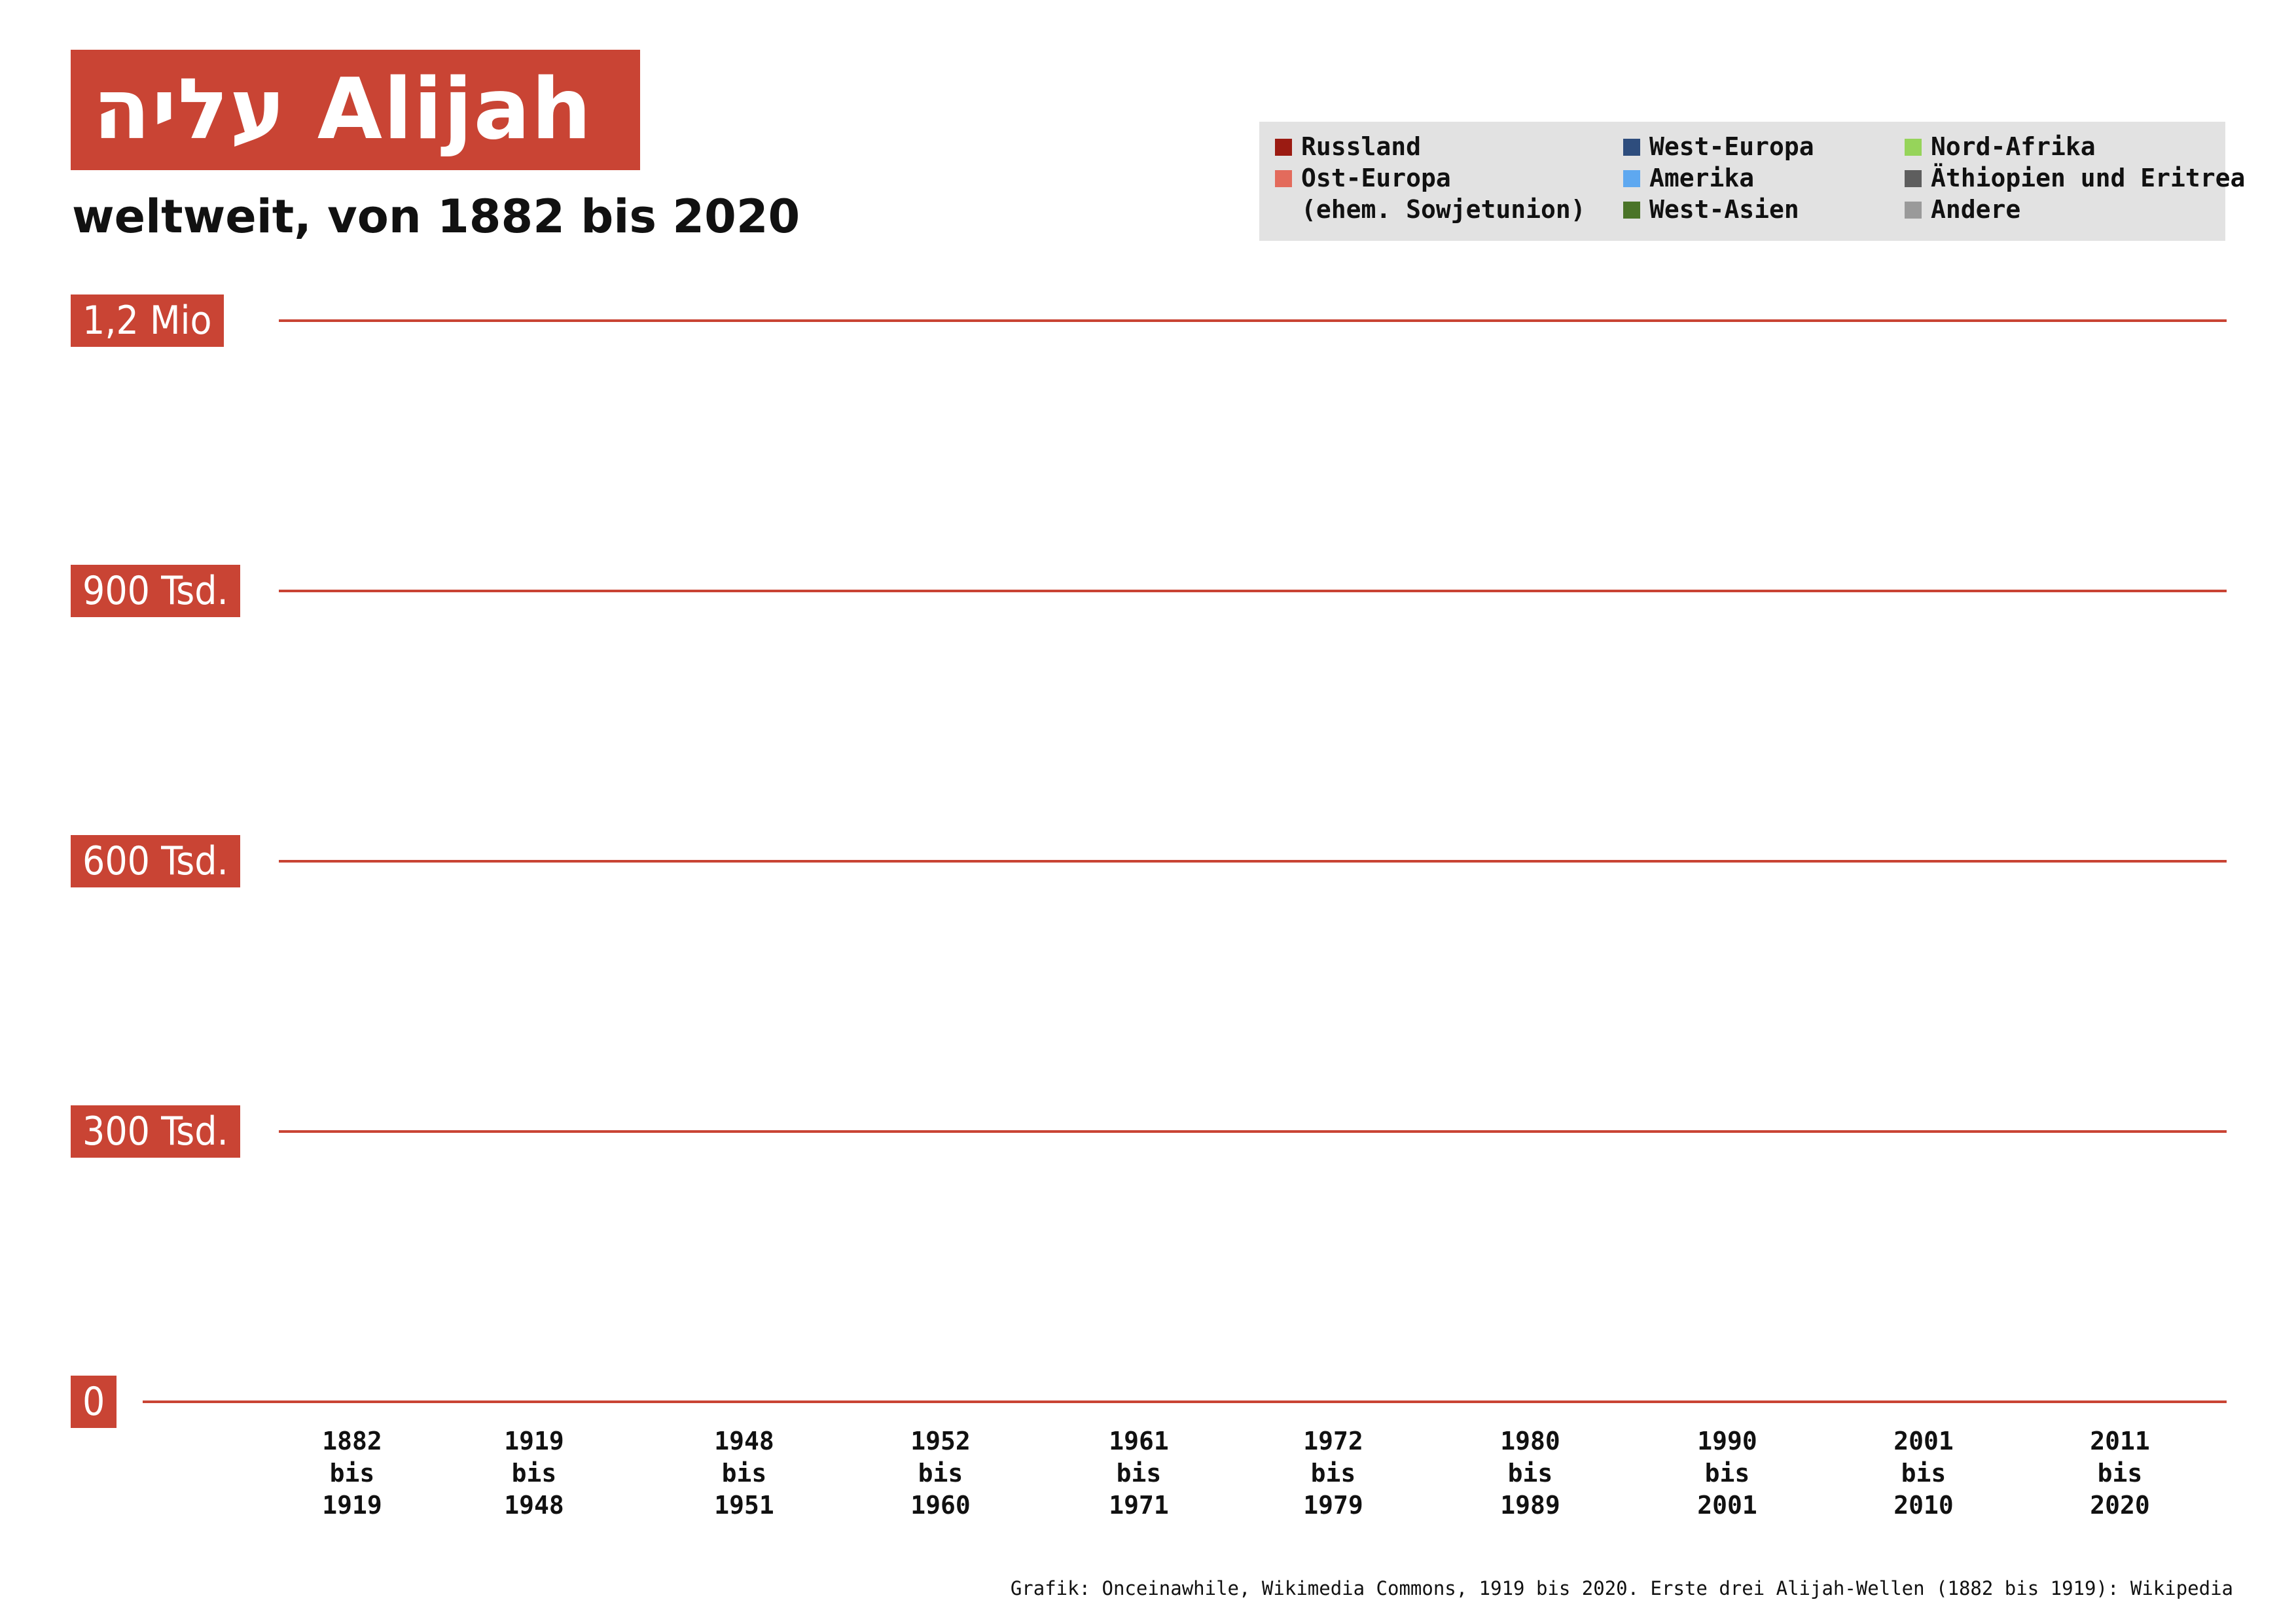 The height and width of the screenshot is (1623, 2296). I want to click on x-tick-label-line: 2010, so click(1923, 1505).